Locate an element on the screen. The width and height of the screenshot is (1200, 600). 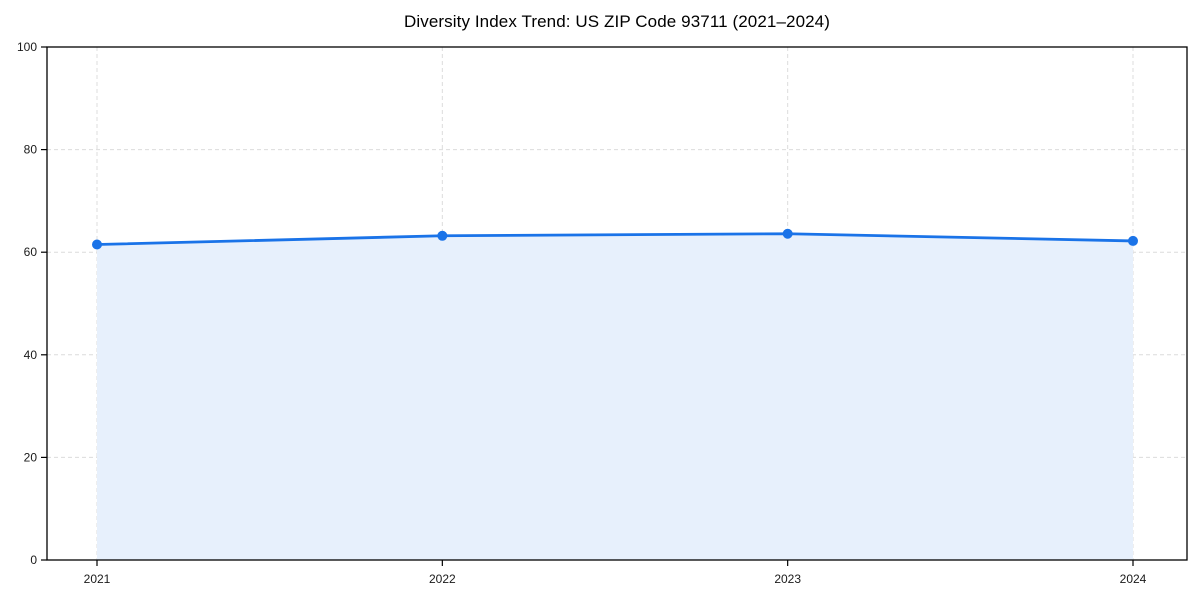
x-tick-label: 2022 is located at coordinates (442, 579).